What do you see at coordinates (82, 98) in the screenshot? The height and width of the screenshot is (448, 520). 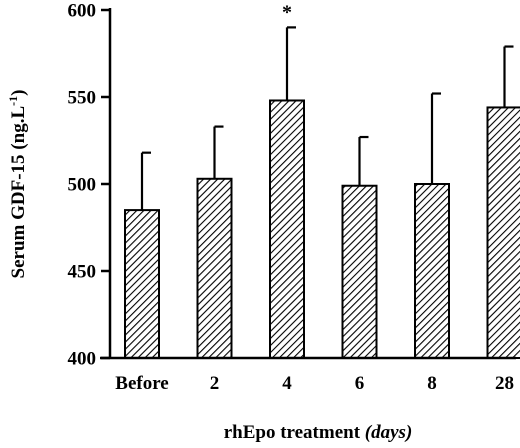 I see `y-tick-label: 550` at bounding box center [82, 98].